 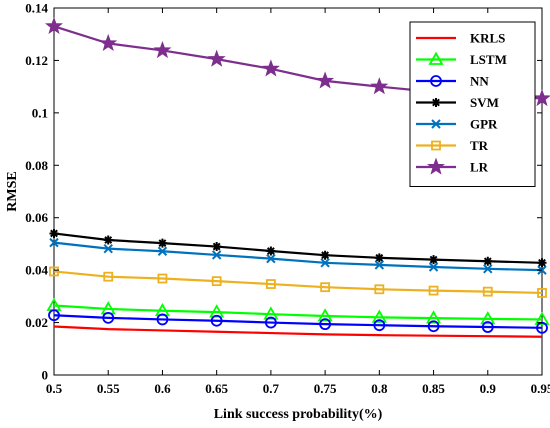 What do you see at coordinates (36, 322) in the screenshot?
I see `y-tick-label: 0.02` at bounding box center [36, 322].